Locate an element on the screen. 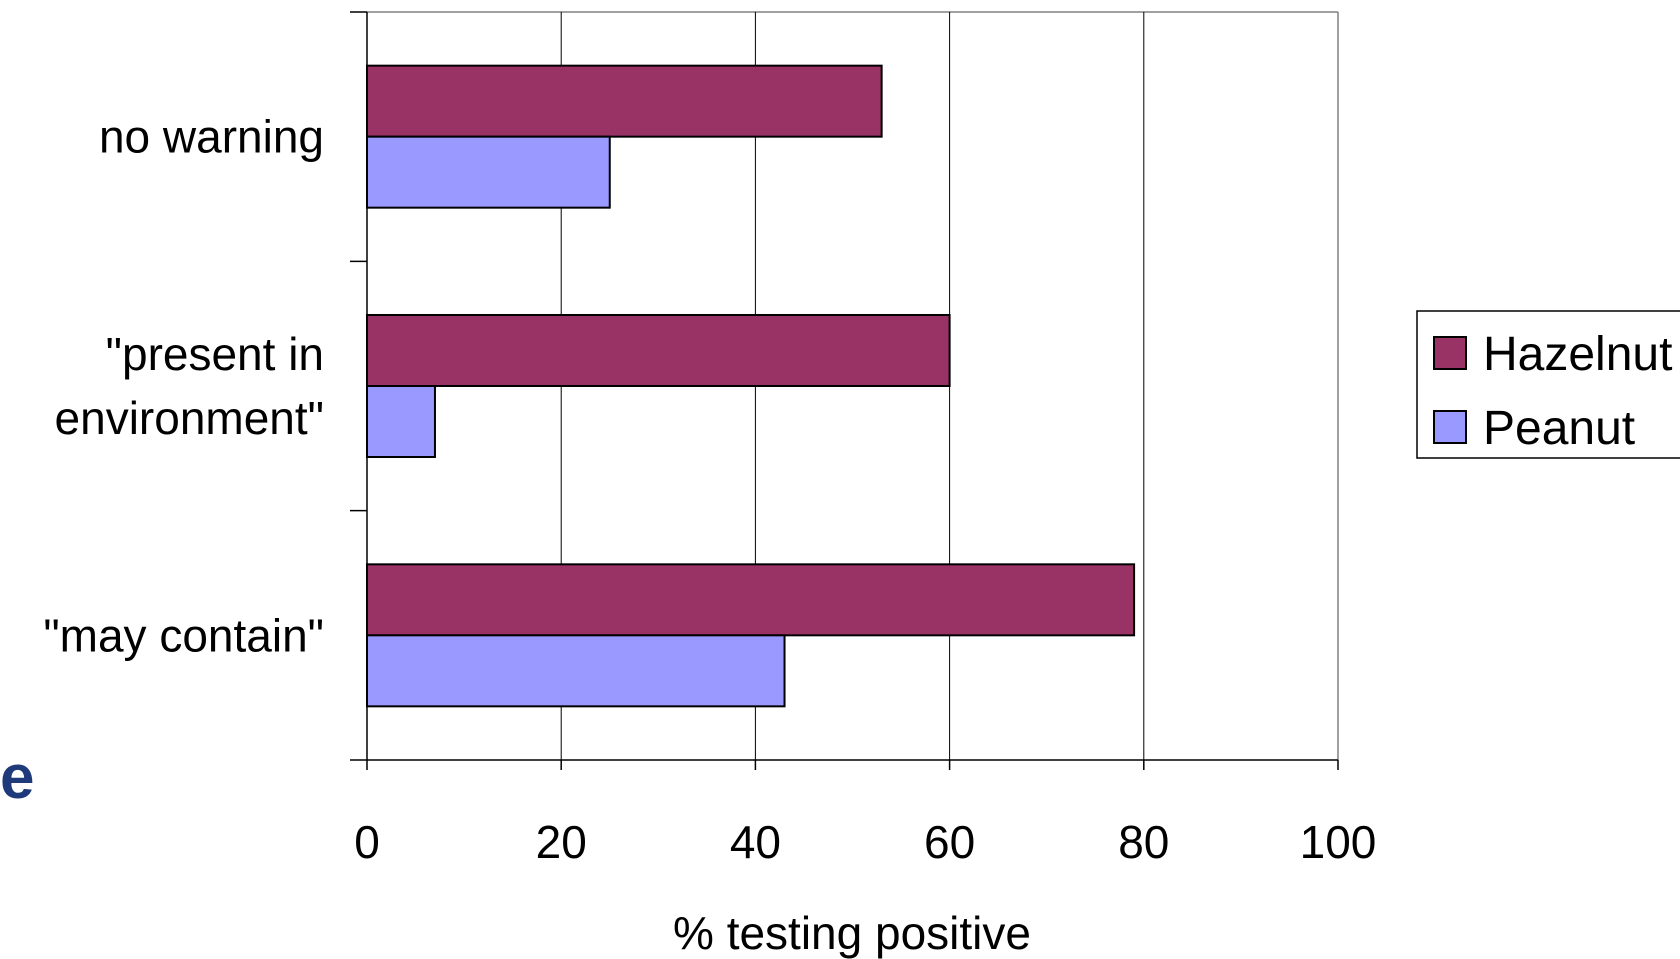 The image size is (1680, 959). category-label-1: "present in environment" is located at coordinates (189, 386).